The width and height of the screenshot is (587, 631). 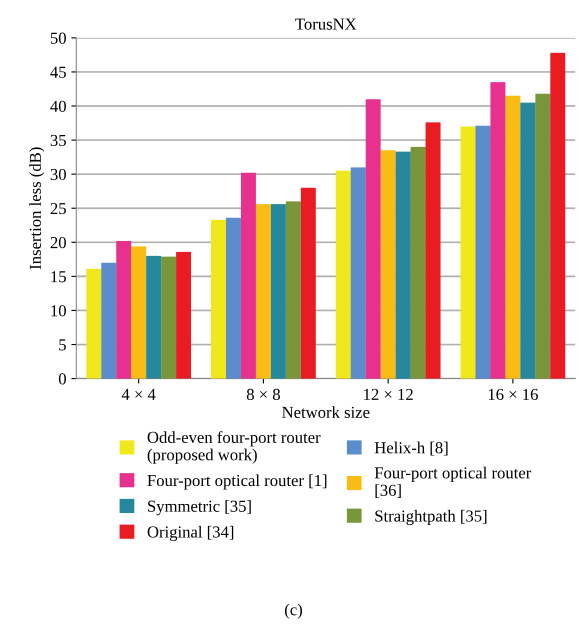 I want to click on x-axis-title: Network size, so click(x=326, y=412).